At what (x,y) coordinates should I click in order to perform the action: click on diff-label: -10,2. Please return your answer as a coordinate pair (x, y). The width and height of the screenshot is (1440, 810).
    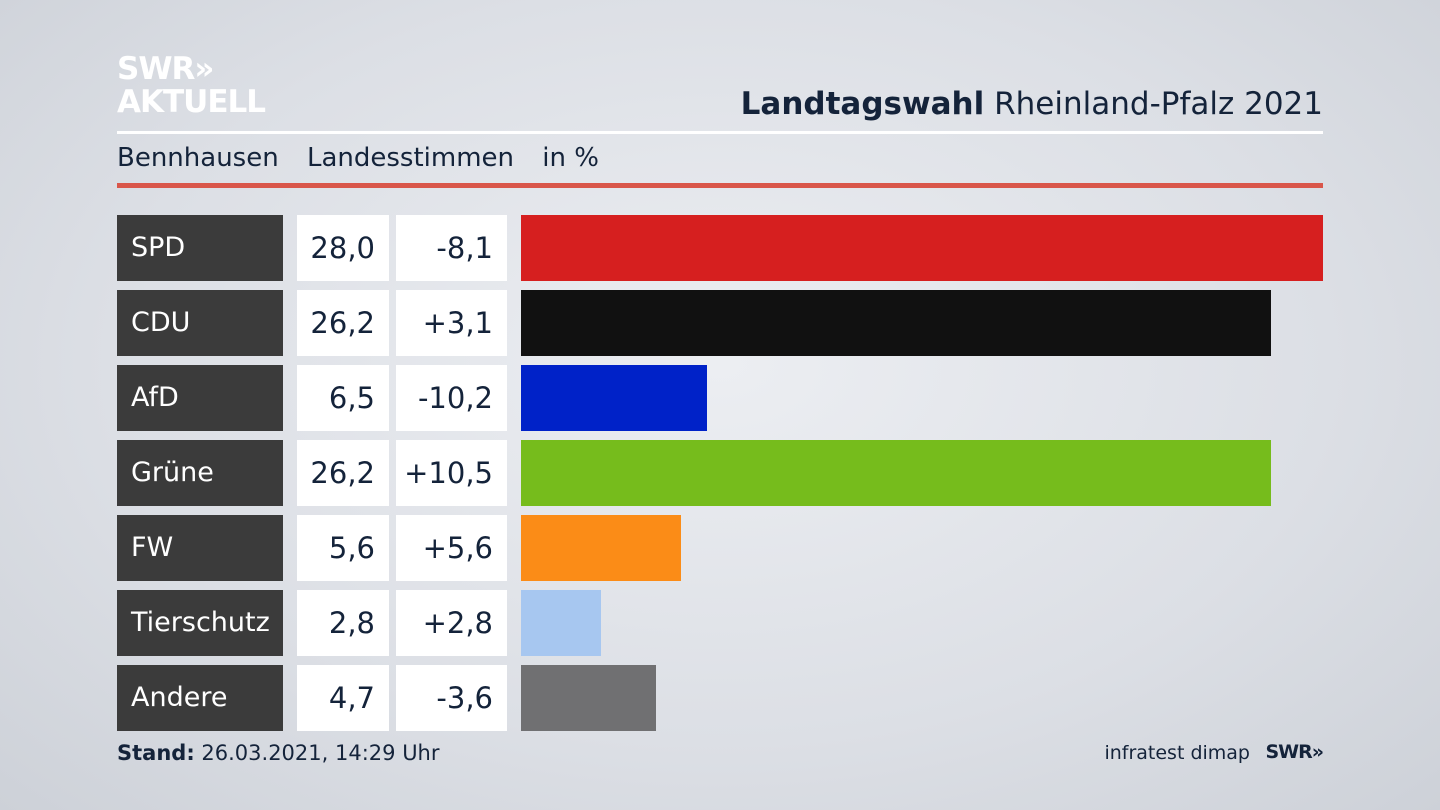
    Looking at the image, I should click on (451, 398).